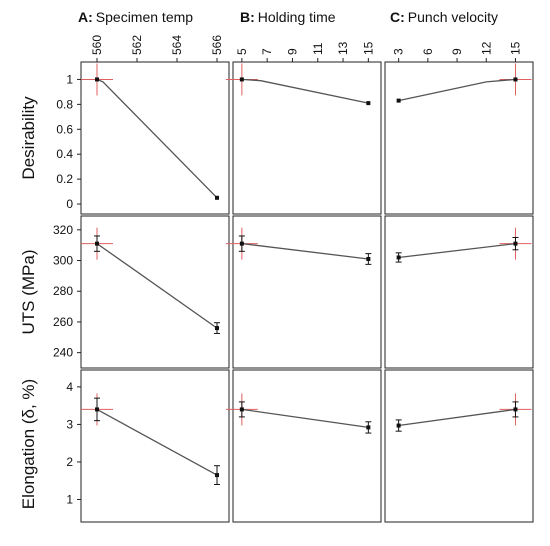 This screenshot has width=550, height=546. I want to click on column-title-text: Holding time, so click(297, 17).